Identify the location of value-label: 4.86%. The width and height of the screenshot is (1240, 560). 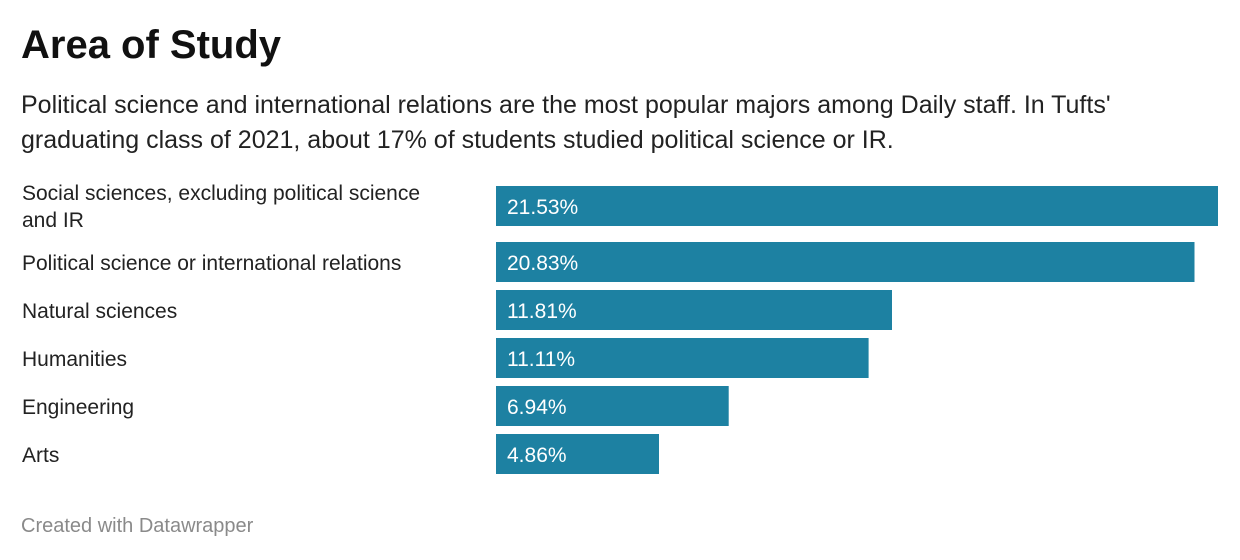
(537, 455).